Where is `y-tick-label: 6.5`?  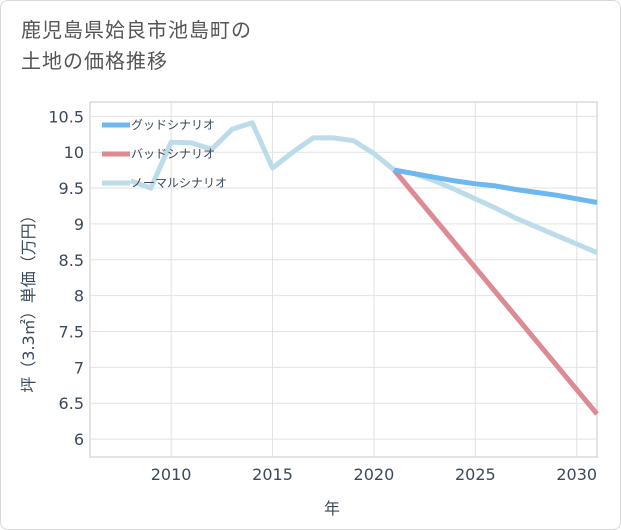 y-tick-label: 6.5 is located at coordinates (71, 403).